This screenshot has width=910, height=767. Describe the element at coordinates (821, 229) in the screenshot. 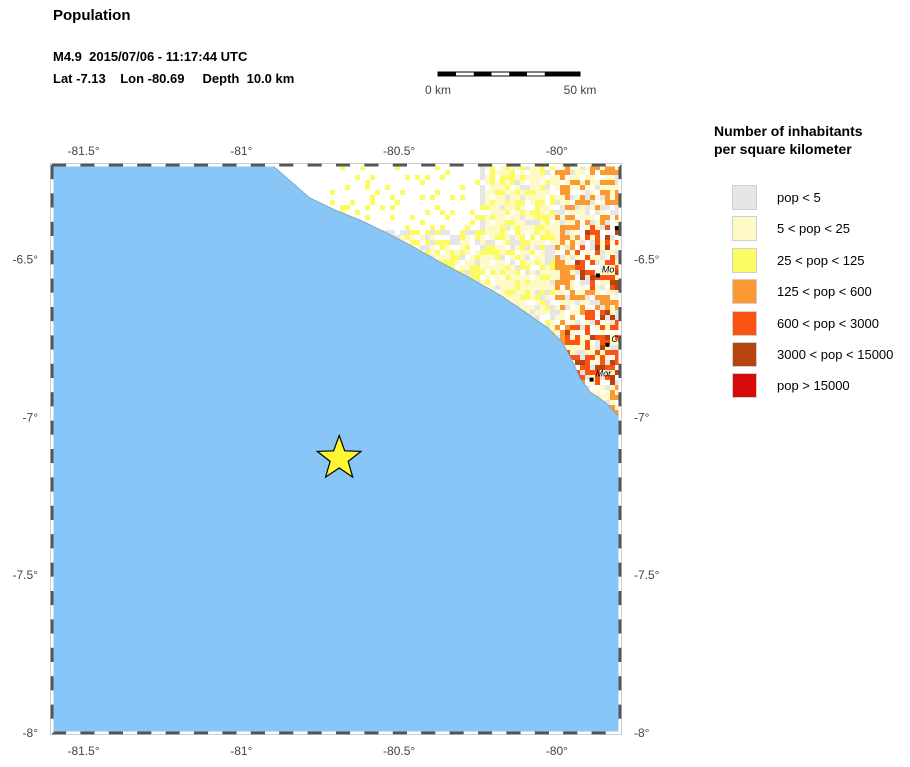

I see `legend-item: 5 < pop < 25` at that location.